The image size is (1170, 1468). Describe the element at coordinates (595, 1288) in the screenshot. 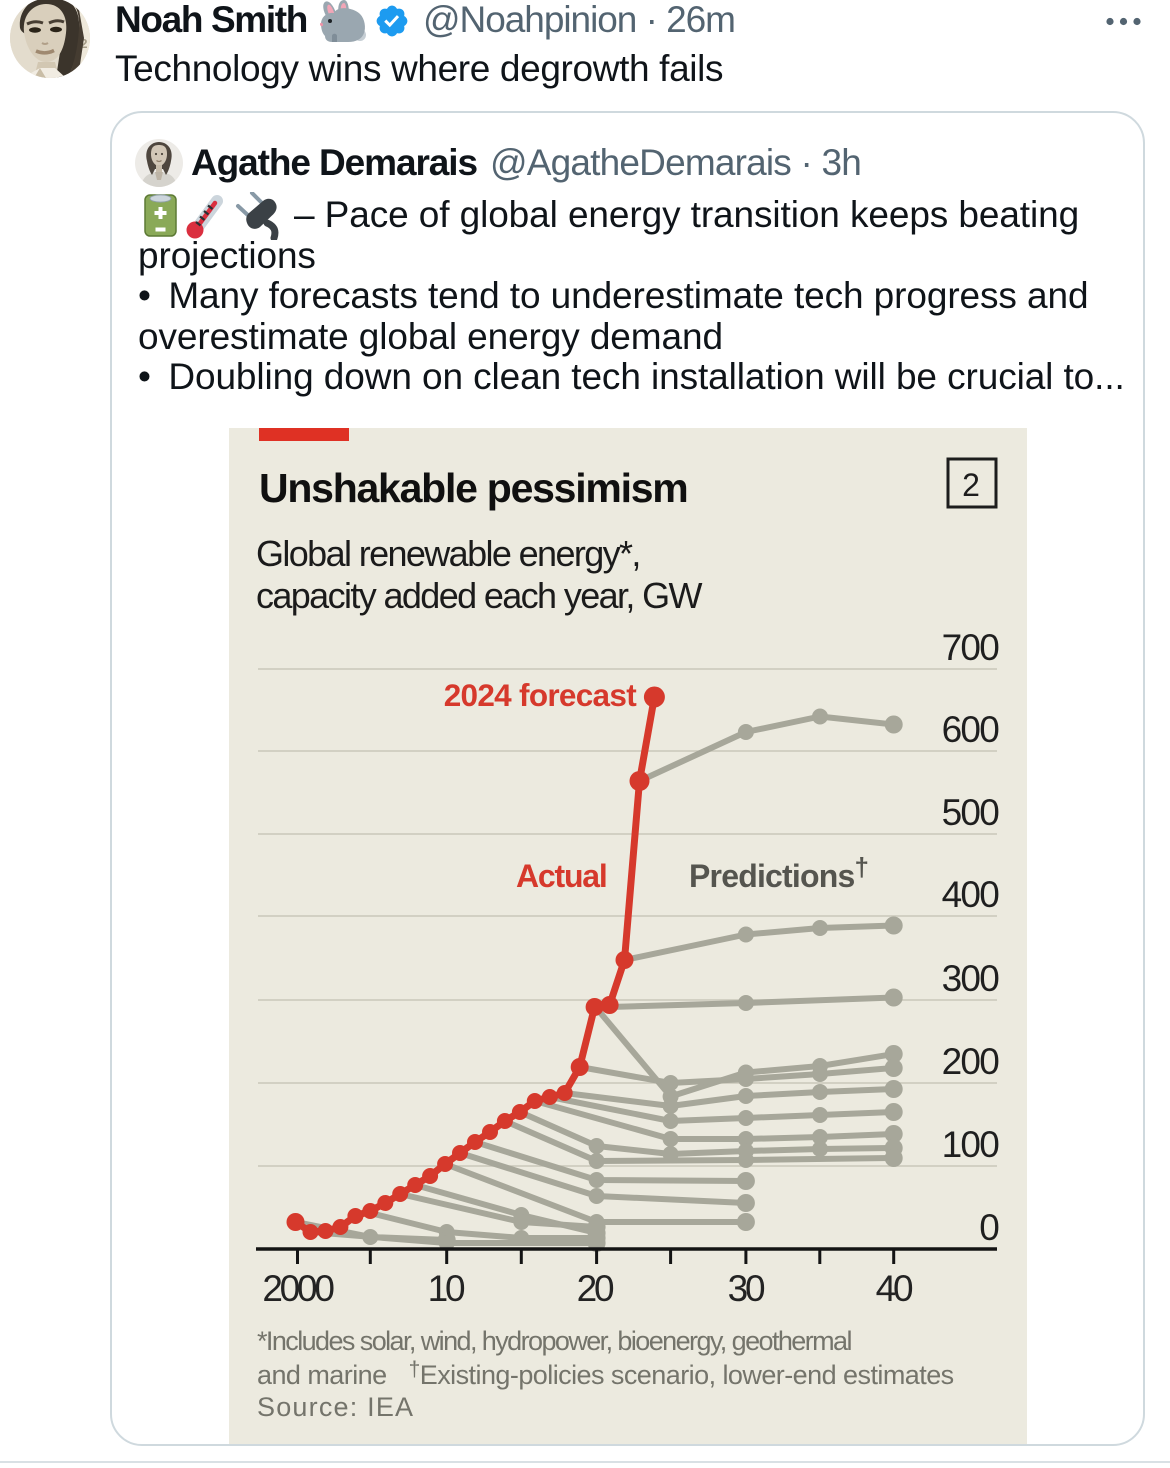

I see `svg-text: 20` at that location.